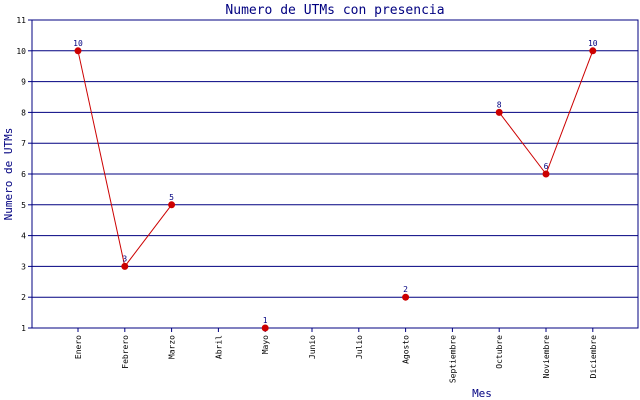 This screenshot has height=400, width=640. Describe the element at coordinates (593, 43) in the screenshot. I see `data-label-diciembre: 10` at that location.